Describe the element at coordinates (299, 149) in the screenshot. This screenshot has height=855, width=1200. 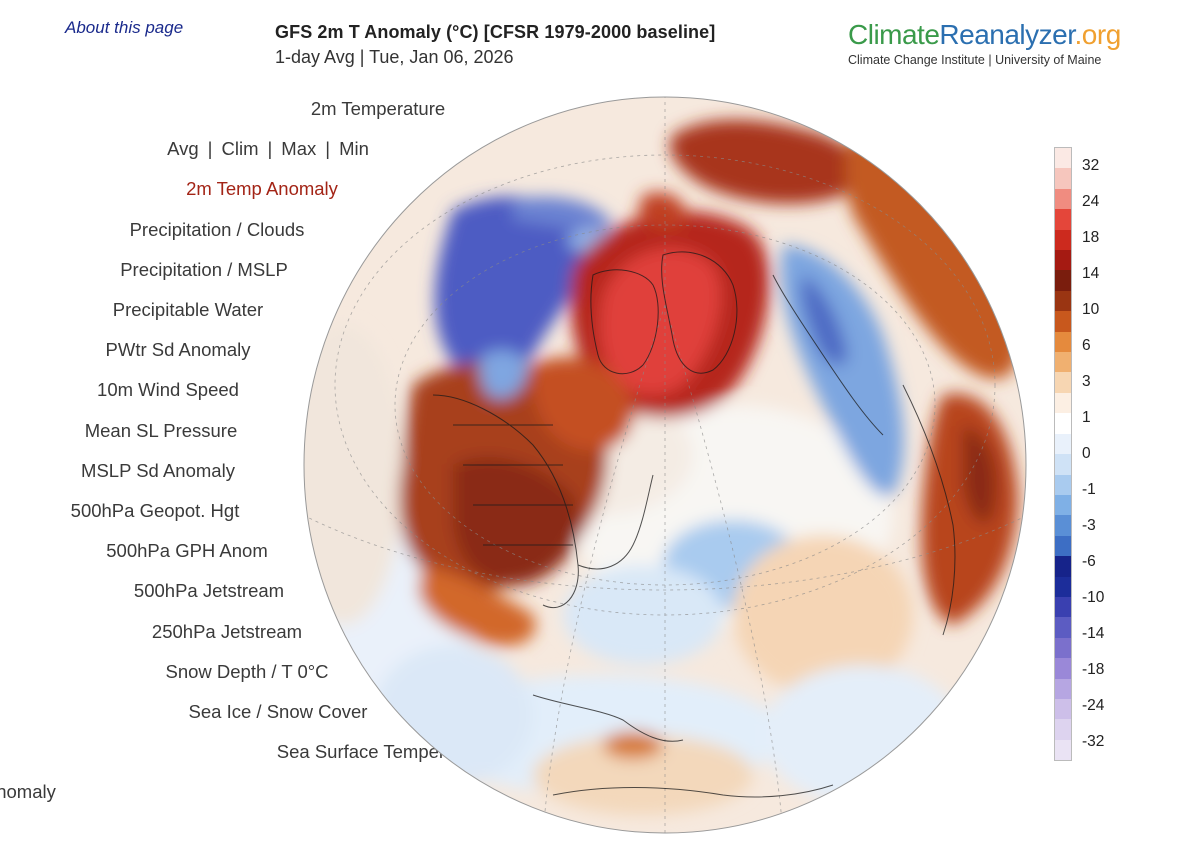
I see `menu-suboption-max: Max` at that location.